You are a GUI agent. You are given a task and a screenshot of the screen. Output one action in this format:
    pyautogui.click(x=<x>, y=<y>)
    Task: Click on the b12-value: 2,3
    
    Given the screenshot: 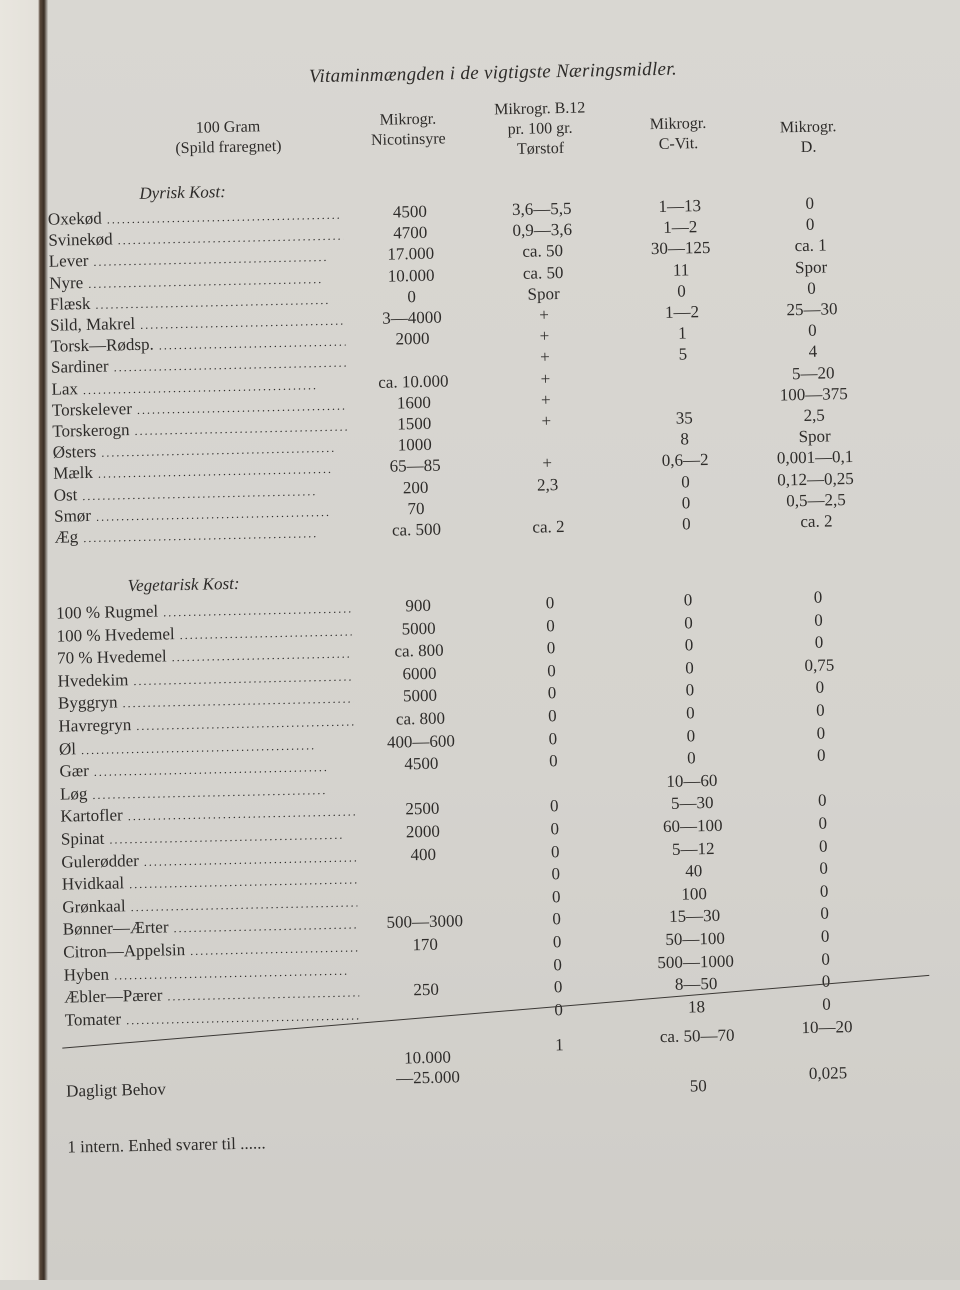 What is the action you would take?
    pyautogui.click(x=547, y=484)
    